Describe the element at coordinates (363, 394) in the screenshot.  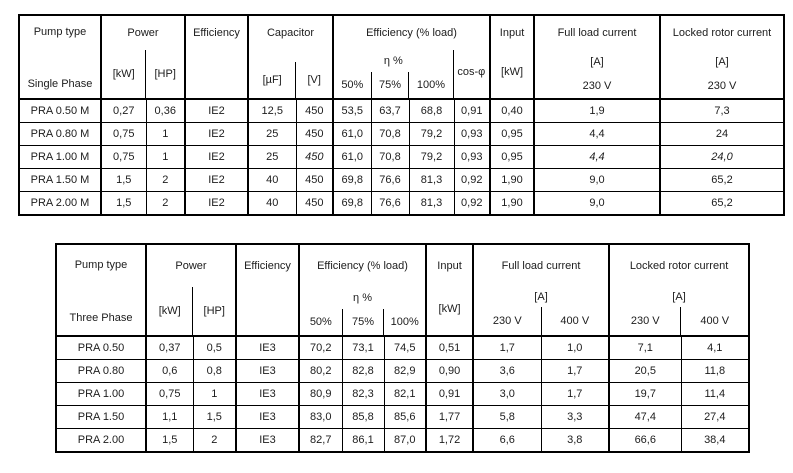
I see `cell-e75: 82,3` at that location.